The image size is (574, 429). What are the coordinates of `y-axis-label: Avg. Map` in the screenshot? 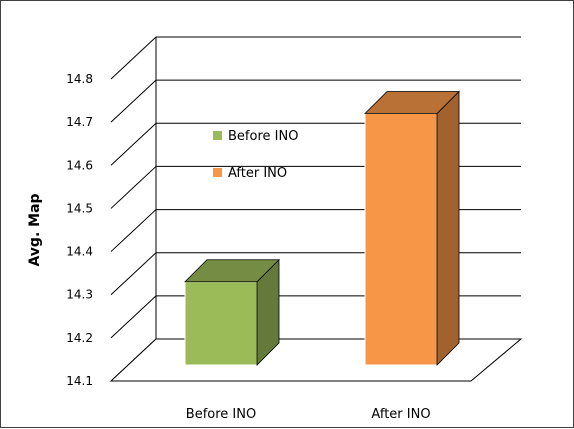 It's located at (35, 229).